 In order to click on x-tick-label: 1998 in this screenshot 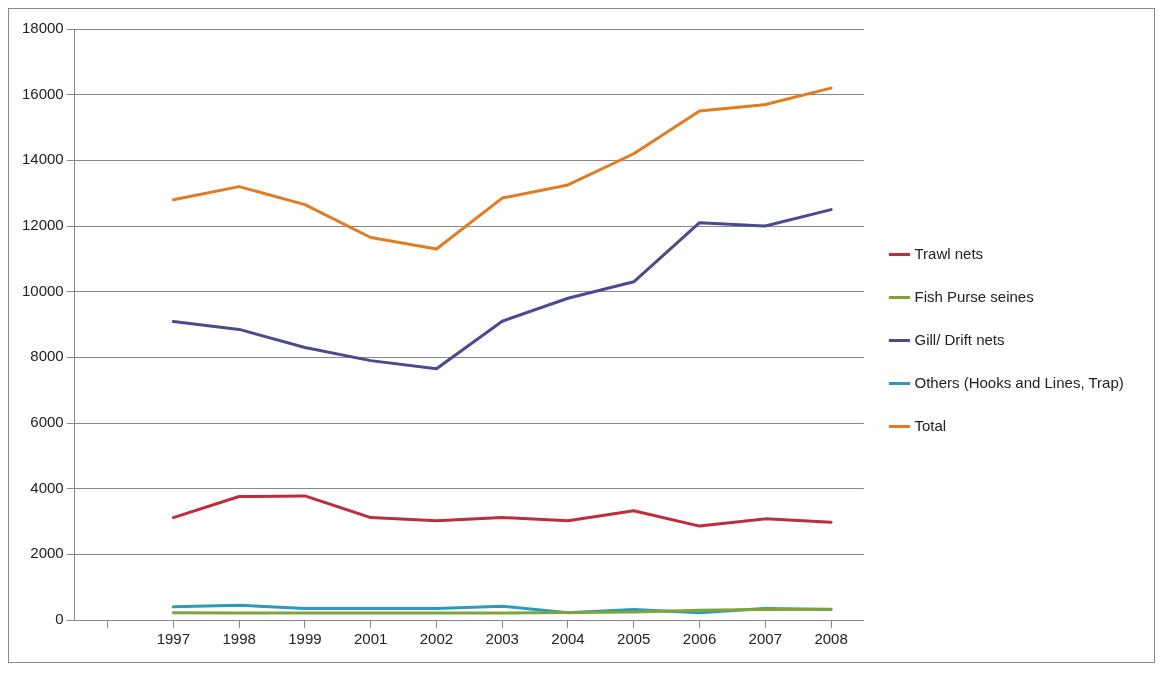, I will do `click(239, 639)`.